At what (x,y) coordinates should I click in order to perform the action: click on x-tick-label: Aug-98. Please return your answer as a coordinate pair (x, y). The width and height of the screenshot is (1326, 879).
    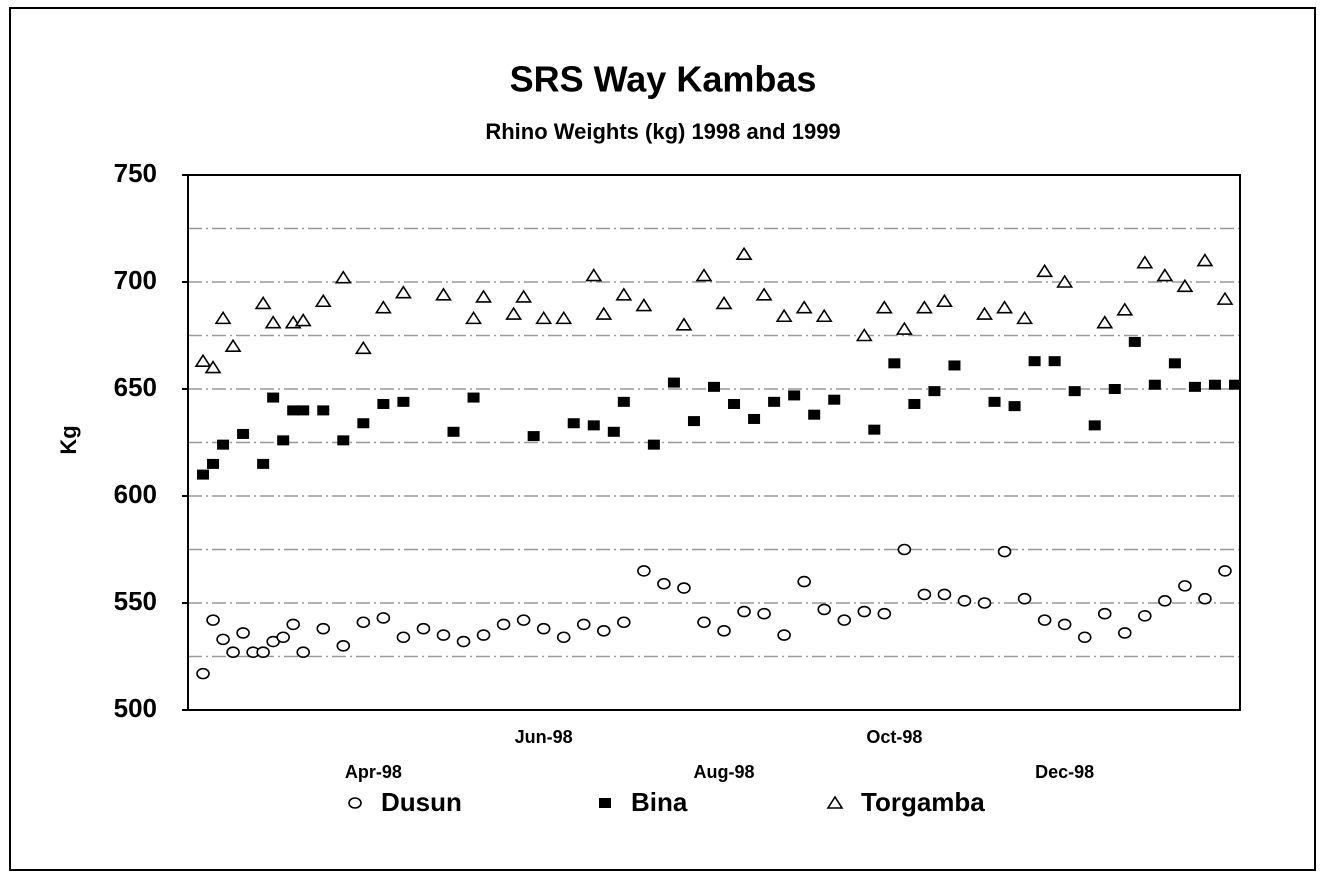
    Looking at the image, I should click on (724, 772).